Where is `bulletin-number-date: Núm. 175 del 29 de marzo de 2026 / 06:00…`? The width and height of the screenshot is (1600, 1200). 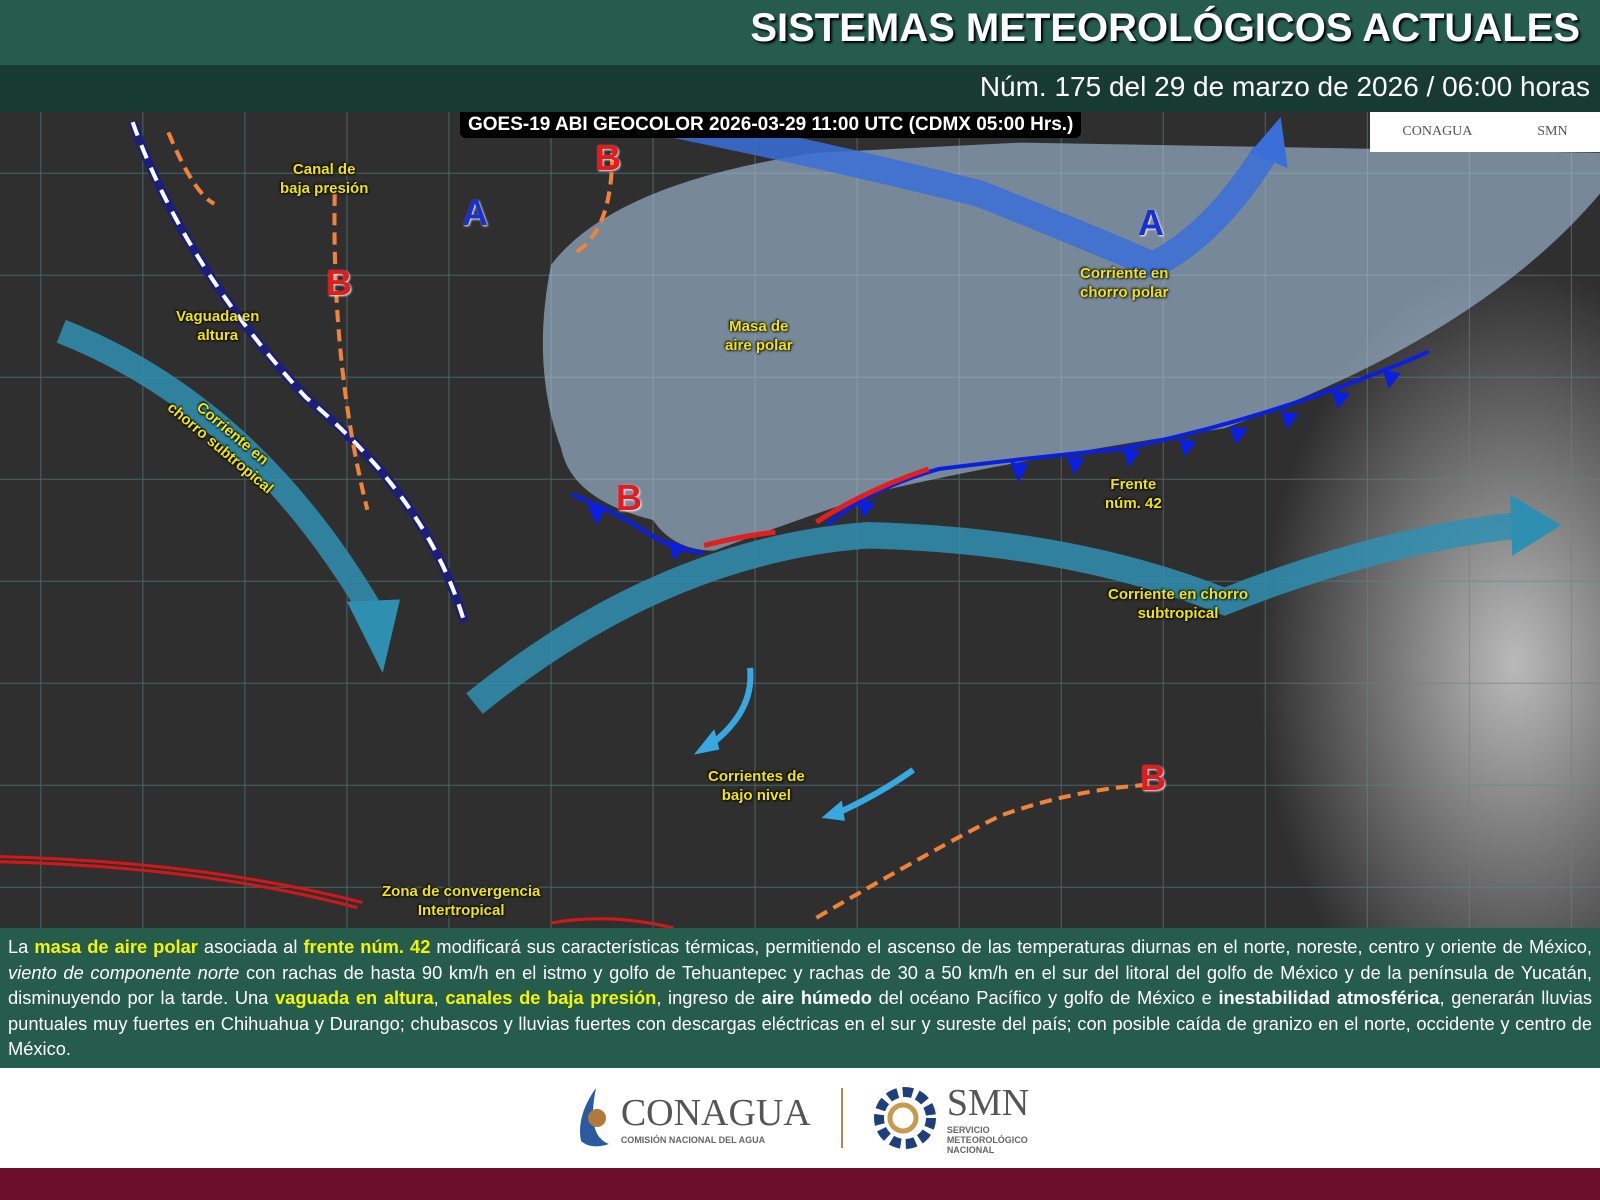
bulletin-number-date: Núm. 175 del 29 de marzo de 2026 / 06:00… is located at coordinates (800, 88).